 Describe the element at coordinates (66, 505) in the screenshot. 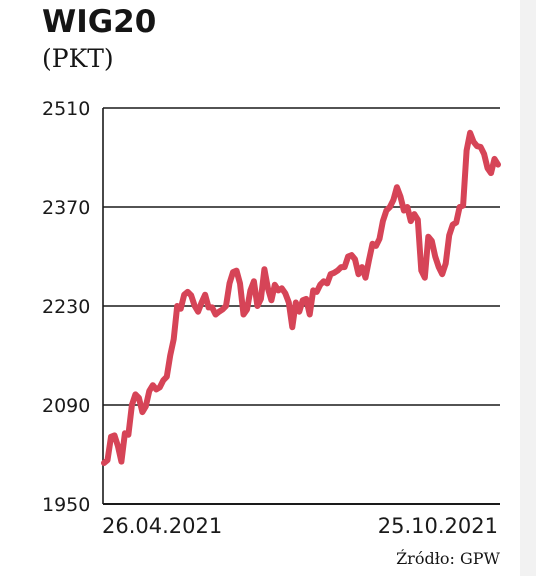

I see `y-tick-label: 1950` at that location.